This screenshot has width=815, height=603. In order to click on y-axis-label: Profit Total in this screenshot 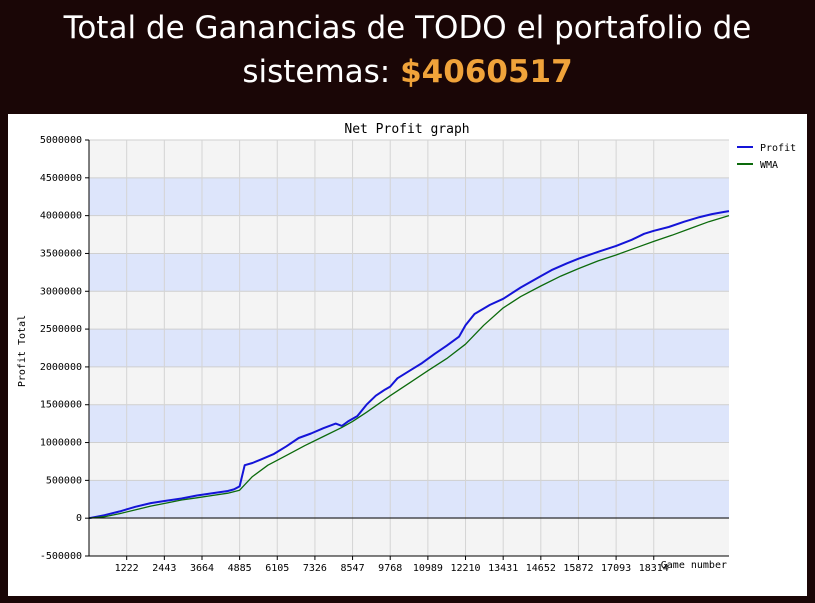, I will do `click(22, 351)`.